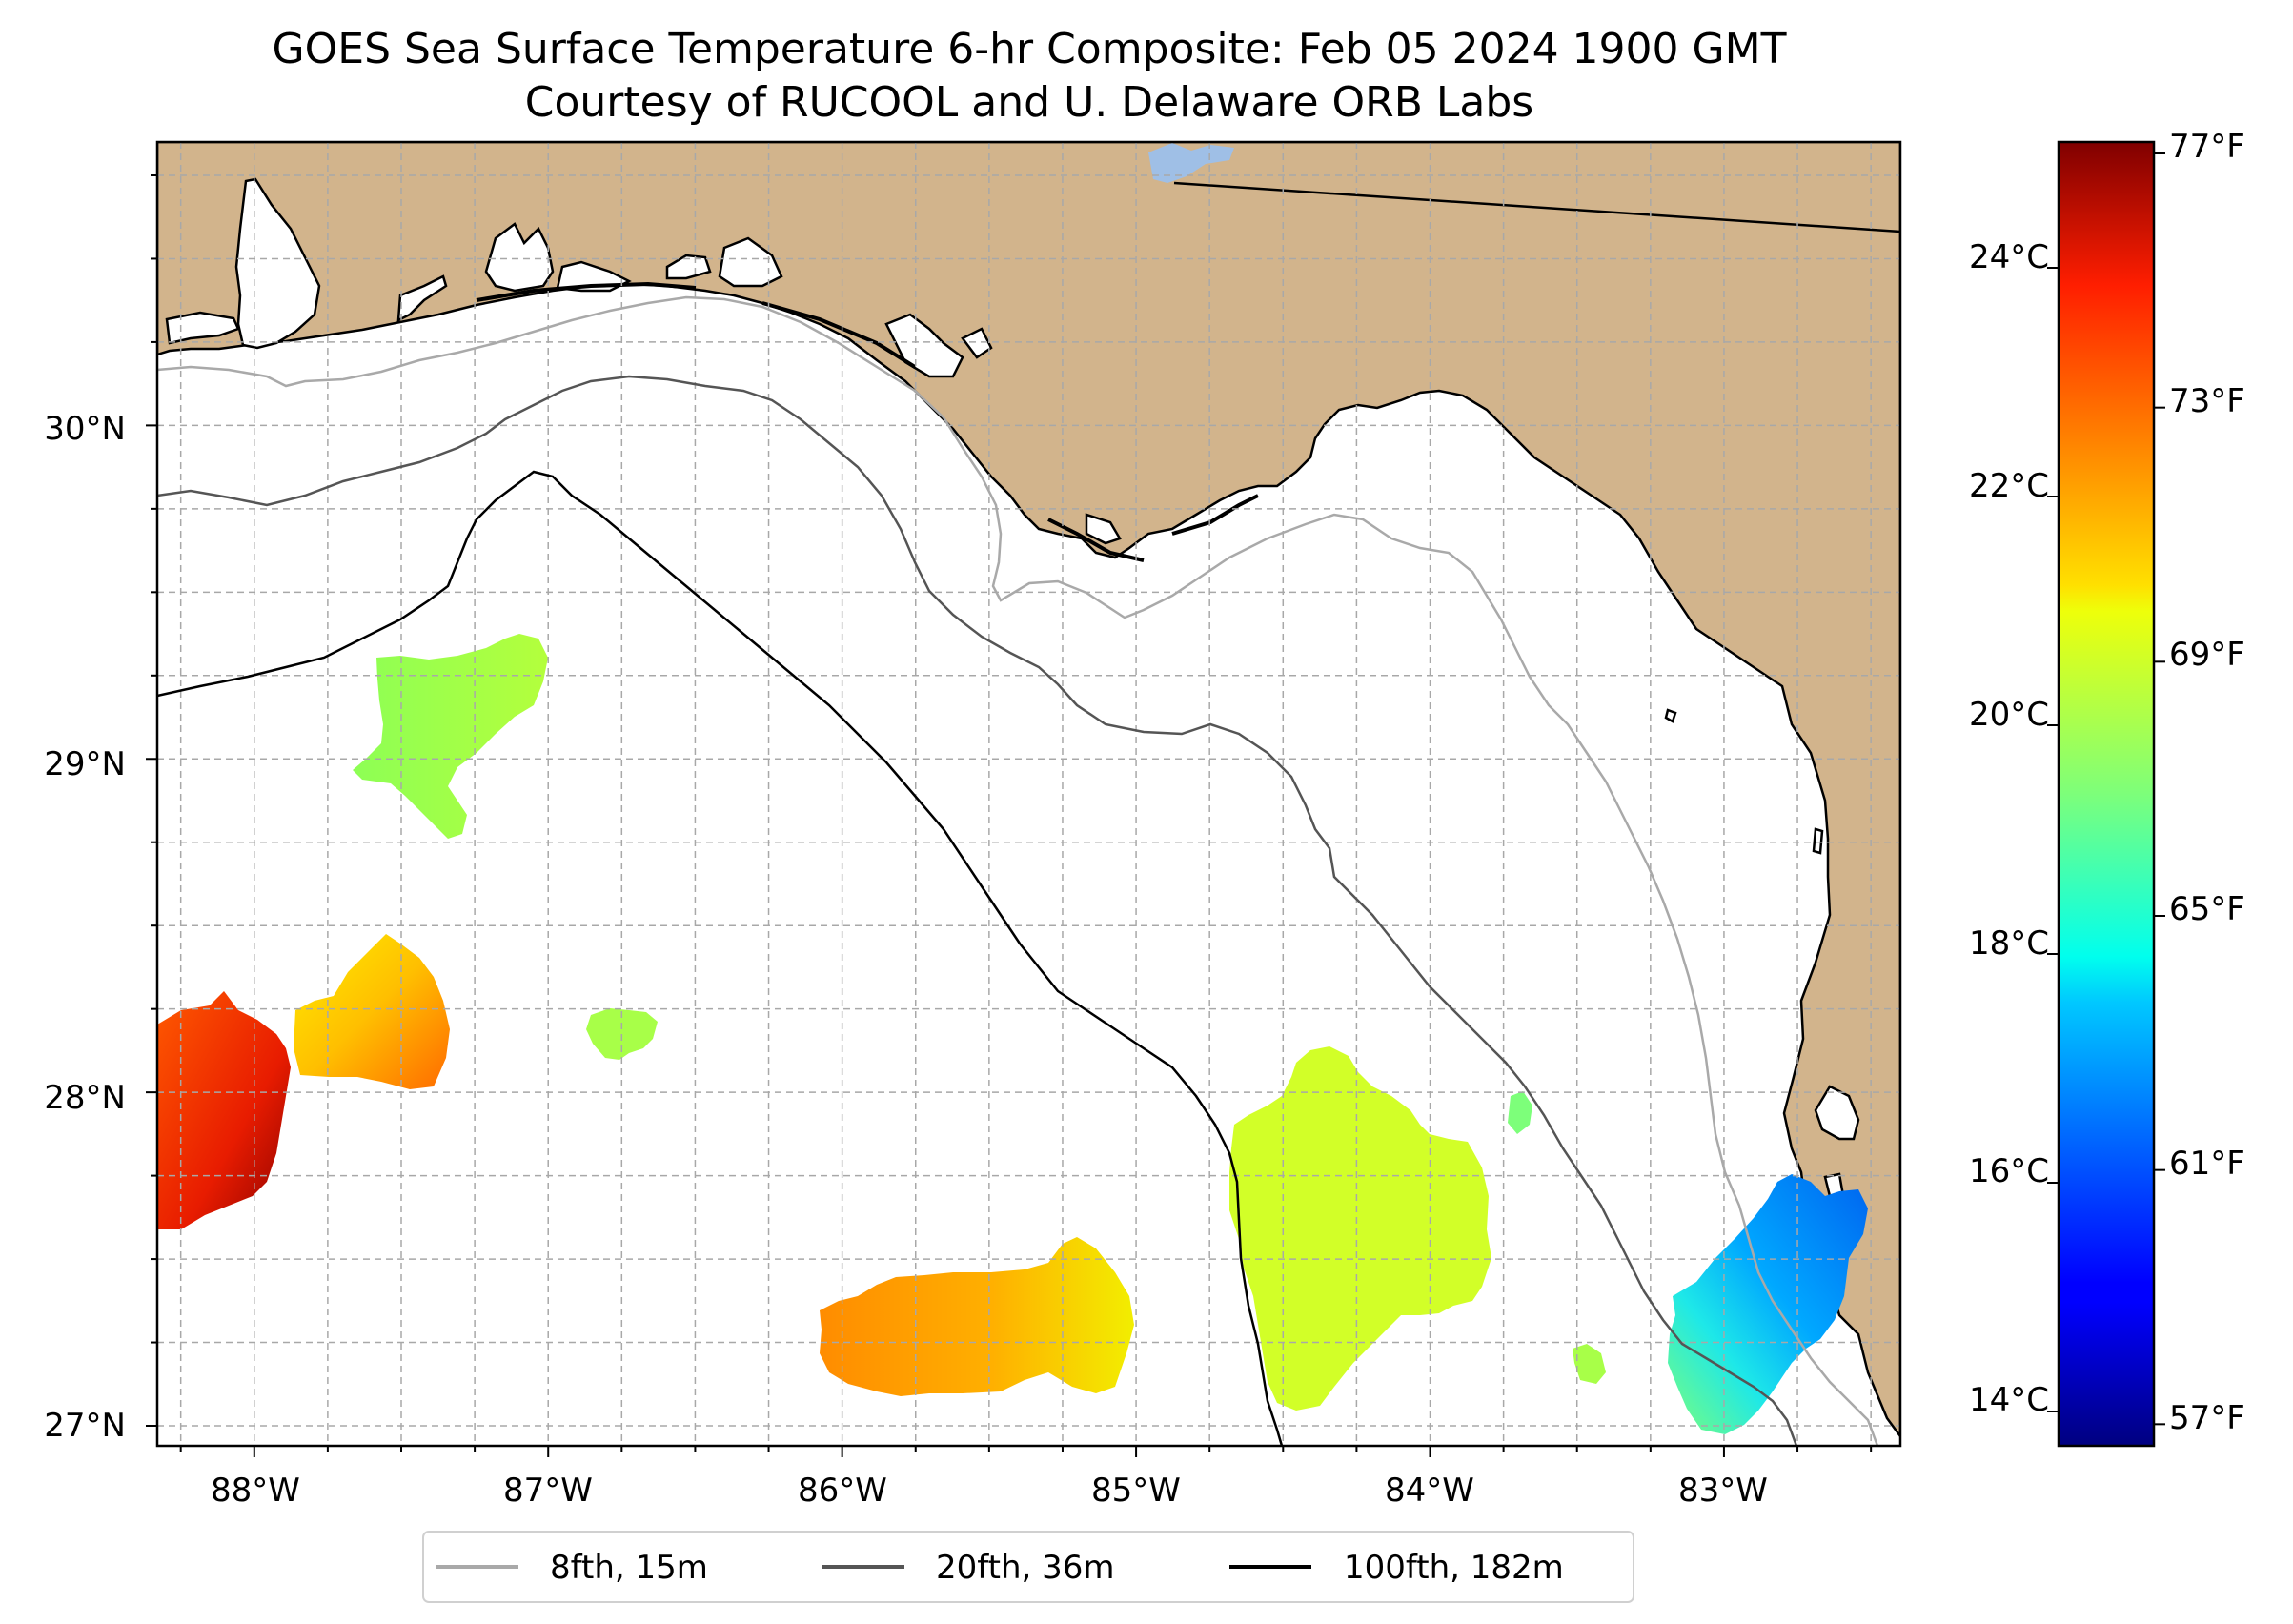  What do you see at coordinates (2207, 1418) in the screenshot?
I see `cbar-f-57: 57°F` at bounding box center [2207, 1418].